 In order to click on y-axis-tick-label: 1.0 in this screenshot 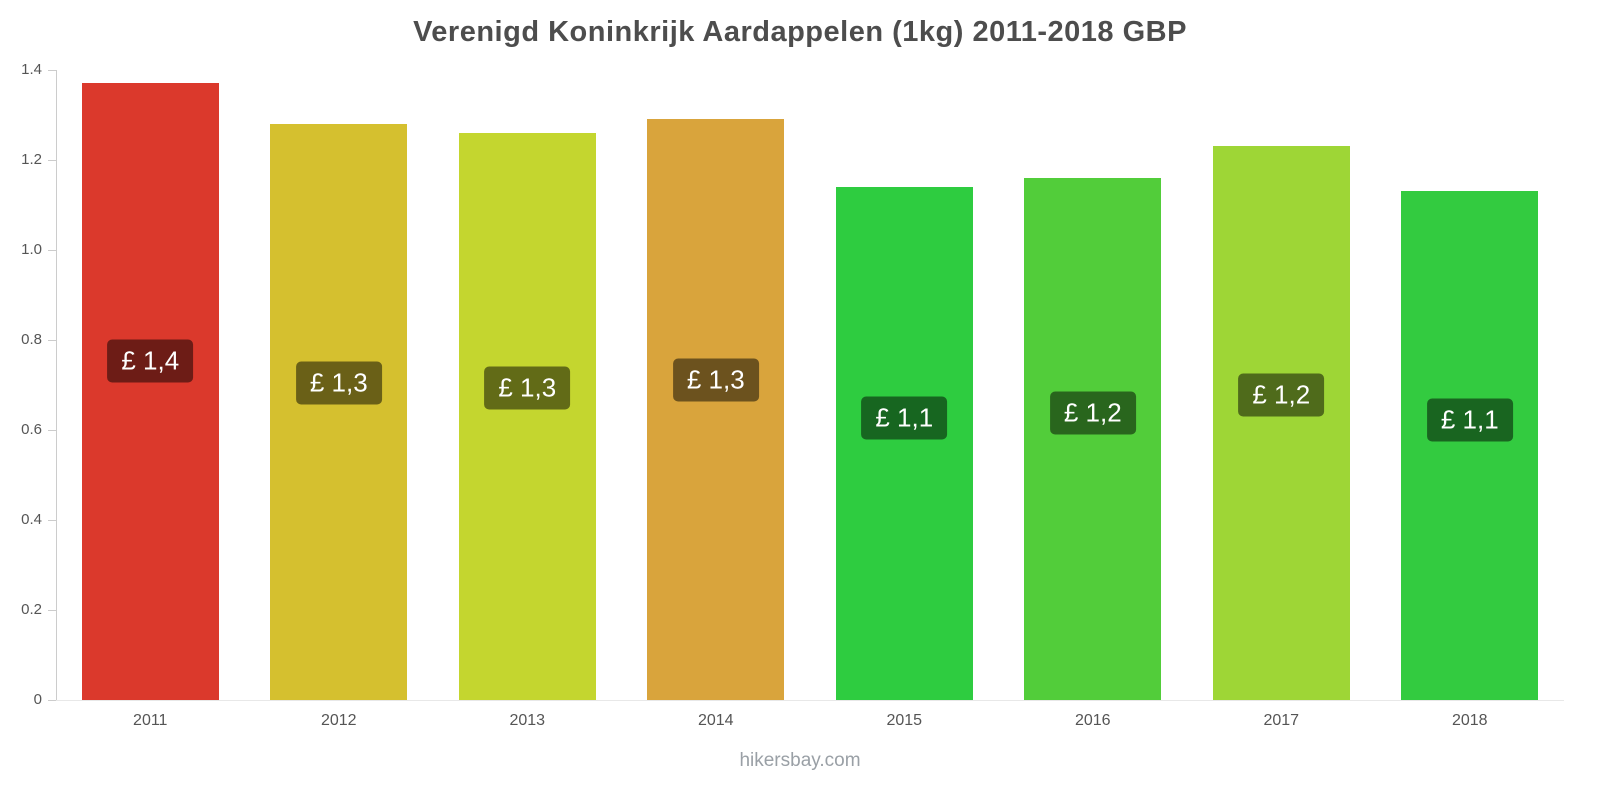, I will do `click(31, 249)`.